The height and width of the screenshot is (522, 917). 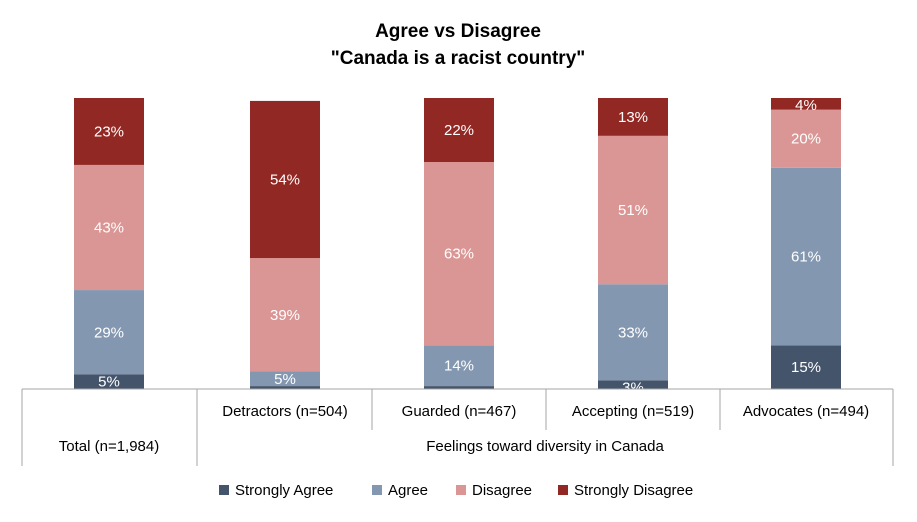 What do you see at coordinates (284, 490) in the screenshot?
I see `legend-label: Strongly Agree` at bounding box center [284, 490].